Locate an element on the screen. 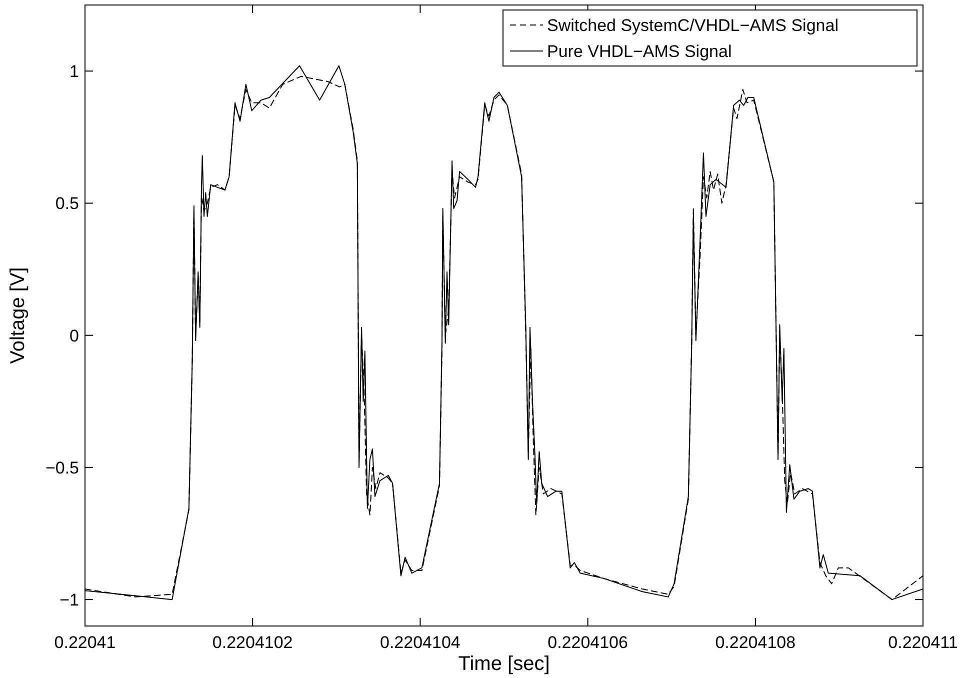  legend-label: Switched SystemC/VHDL−AMS Signal is located at coordinates (692, 25).